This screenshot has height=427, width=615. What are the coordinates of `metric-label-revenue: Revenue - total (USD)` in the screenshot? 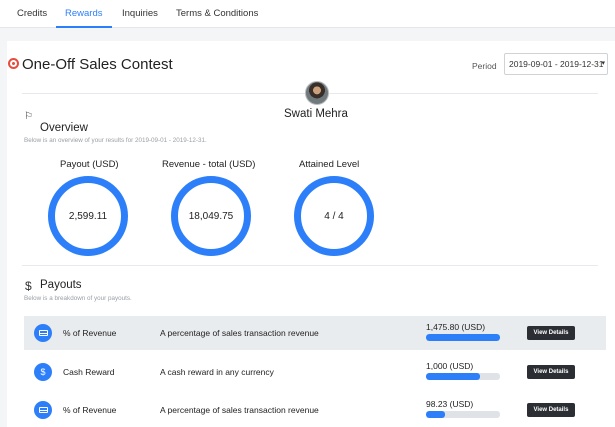 It's located at (209, 164).